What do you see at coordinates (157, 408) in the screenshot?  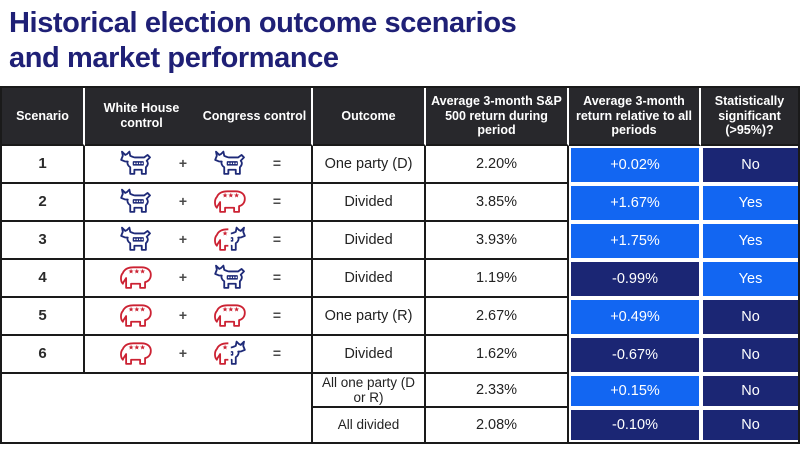 I see `empty-merged-cell` at bounding box center [157, 408].